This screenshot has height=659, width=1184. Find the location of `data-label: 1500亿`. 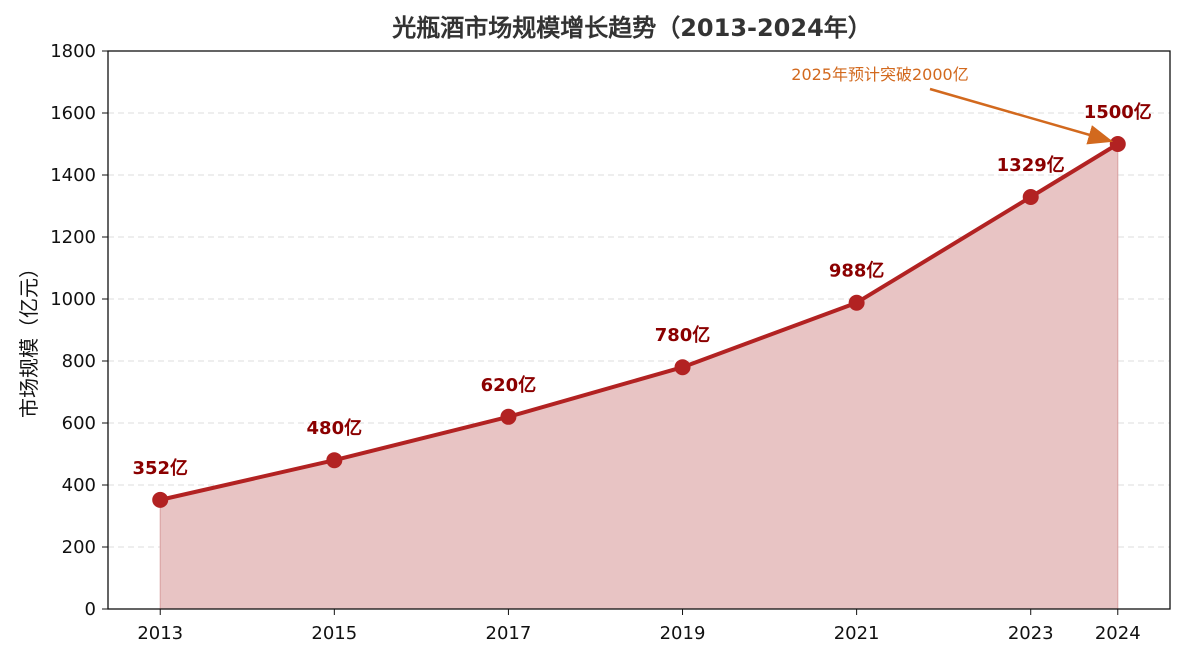

data-label: 1500亿 is located at coordinates (1118, 112).